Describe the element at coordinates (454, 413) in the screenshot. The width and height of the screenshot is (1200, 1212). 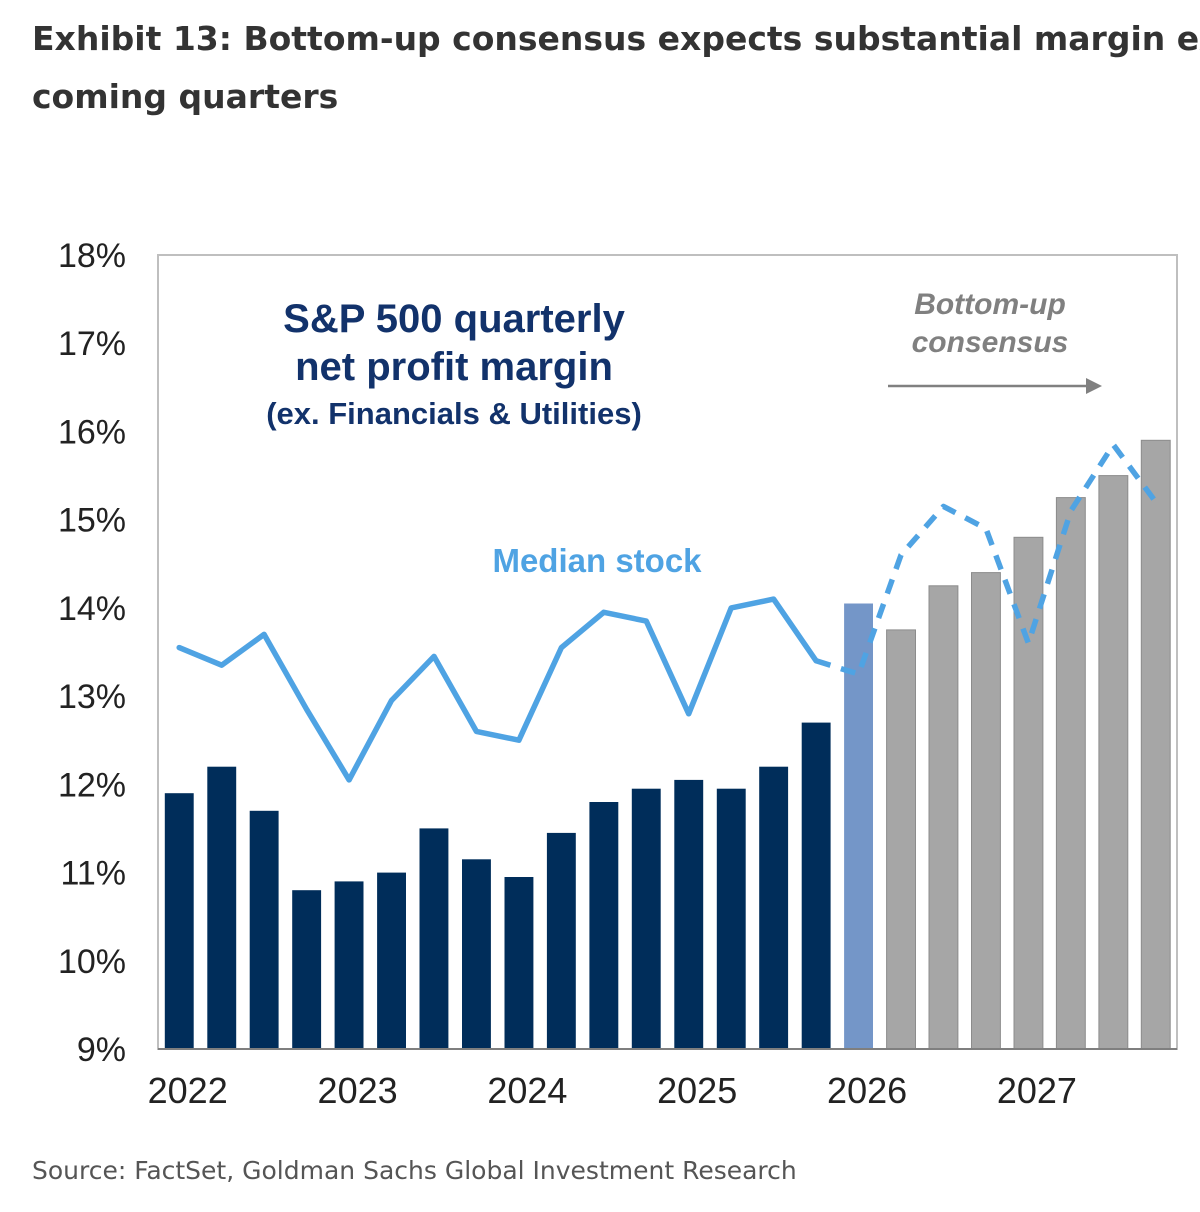
I see `chart-title-line-3: (ex. Financials & Utilities)` at that location.